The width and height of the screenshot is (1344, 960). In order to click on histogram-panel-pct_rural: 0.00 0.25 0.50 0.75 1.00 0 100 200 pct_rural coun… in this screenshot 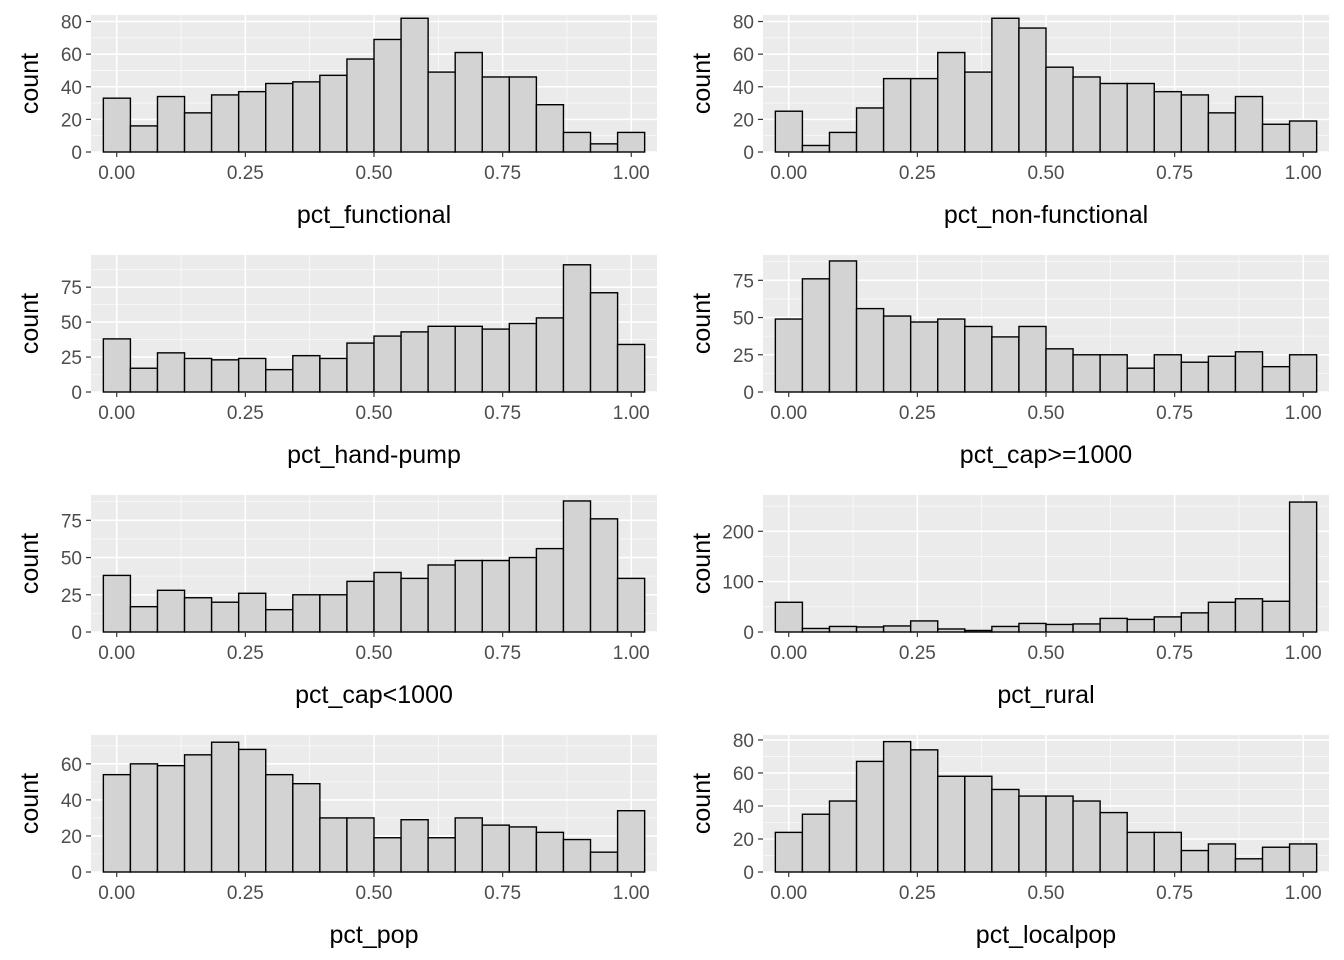, I will do `click(1008, 602)`.